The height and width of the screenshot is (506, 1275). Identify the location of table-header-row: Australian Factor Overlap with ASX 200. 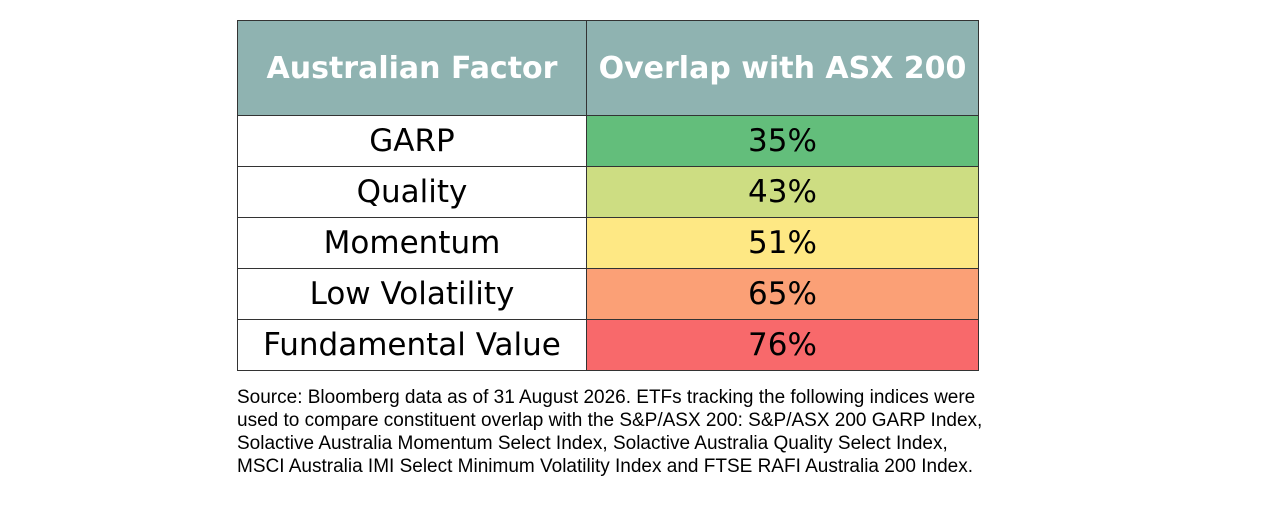
(608, 68).